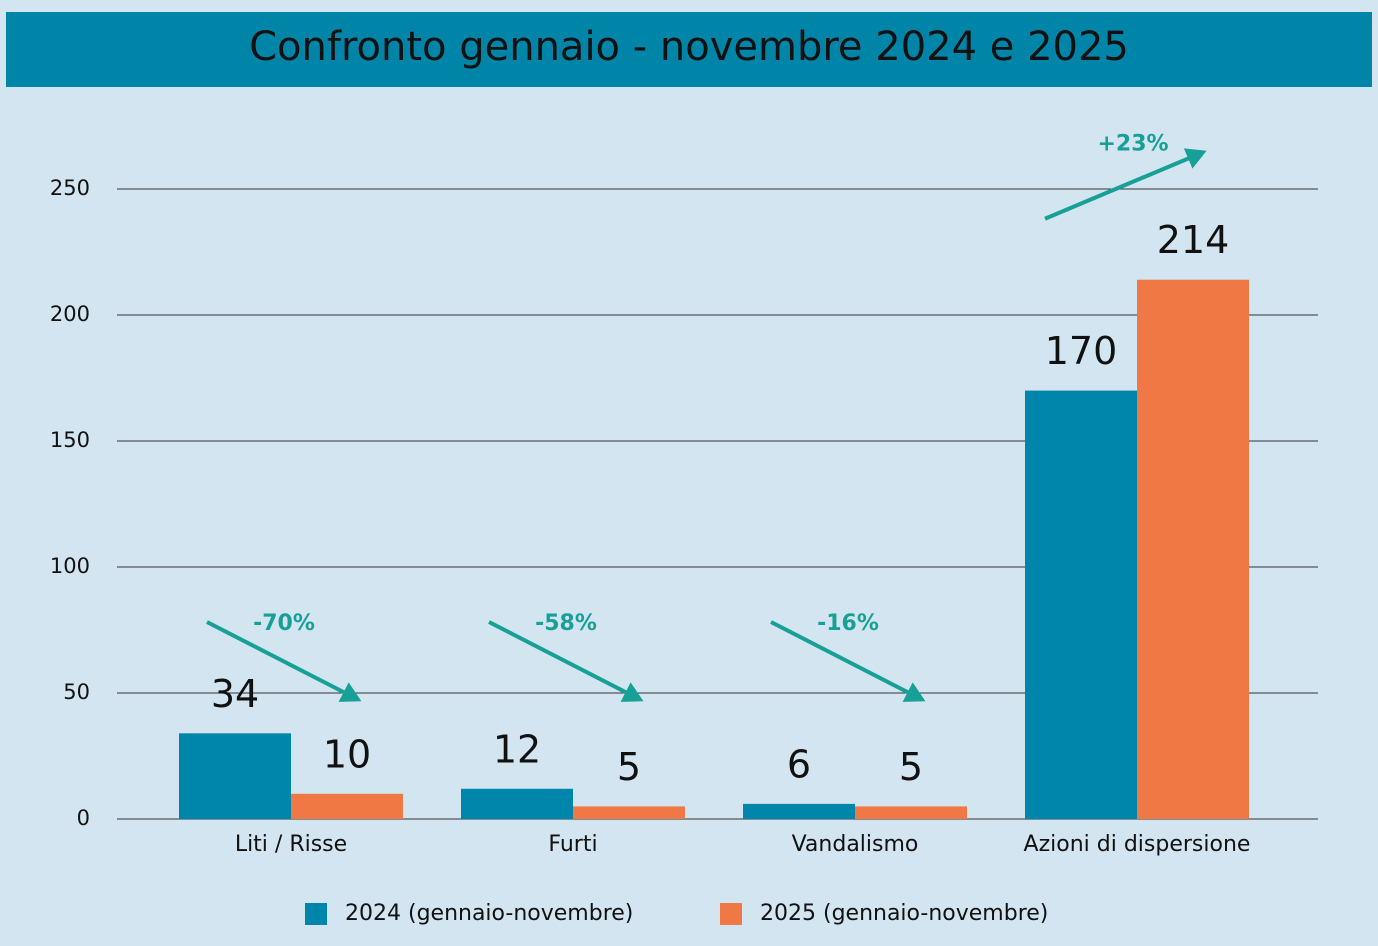  What do you see at coordinates (1081, 351) in the screenshot?
I see `value-label: 170` at bounding box center [1081, 351].